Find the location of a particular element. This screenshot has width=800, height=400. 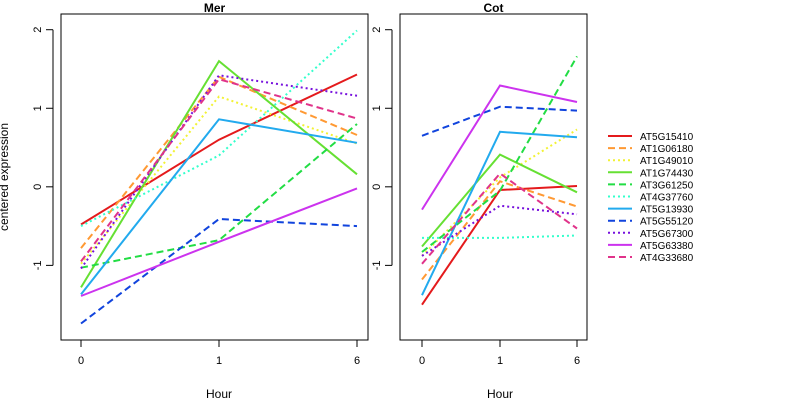

legend-item: AT5G55120 is located at coordinates (651, 222).